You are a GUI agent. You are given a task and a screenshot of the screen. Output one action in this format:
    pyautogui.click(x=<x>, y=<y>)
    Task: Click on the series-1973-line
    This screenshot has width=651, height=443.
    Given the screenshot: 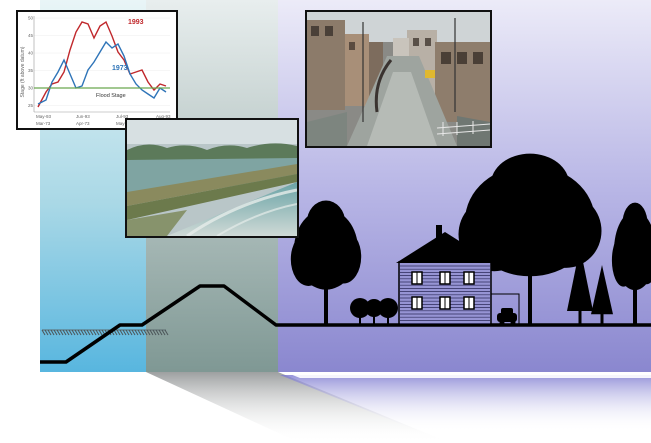 What is the action you would take?
    pyautogui.click(x=102, y=72)
    